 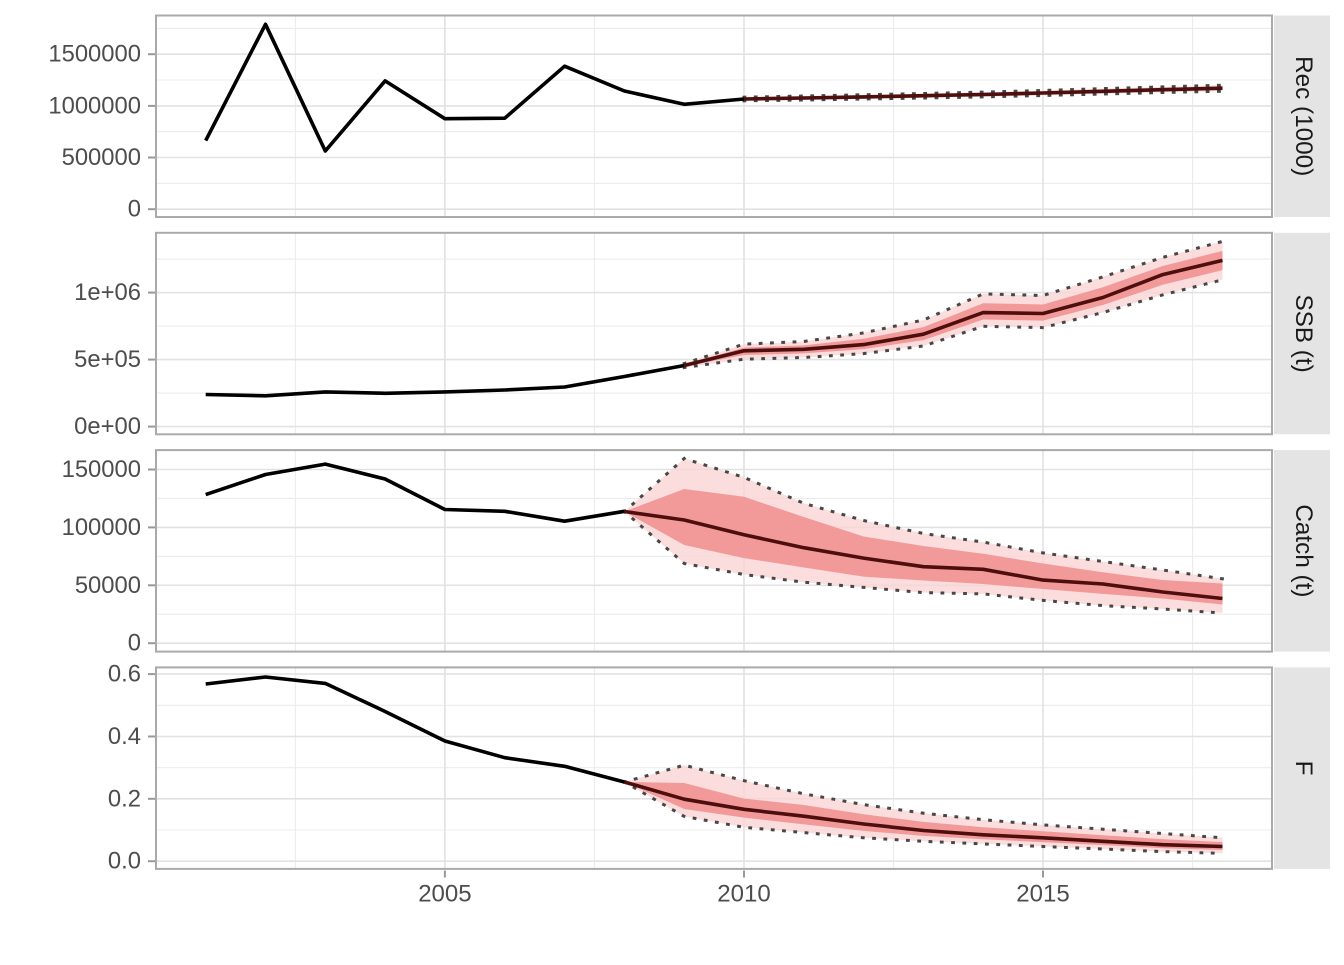 What do you see at coordinates (1042, 894) in the screenshot?
I see `svg-text: 2015` at bounding box center [1042, 894].